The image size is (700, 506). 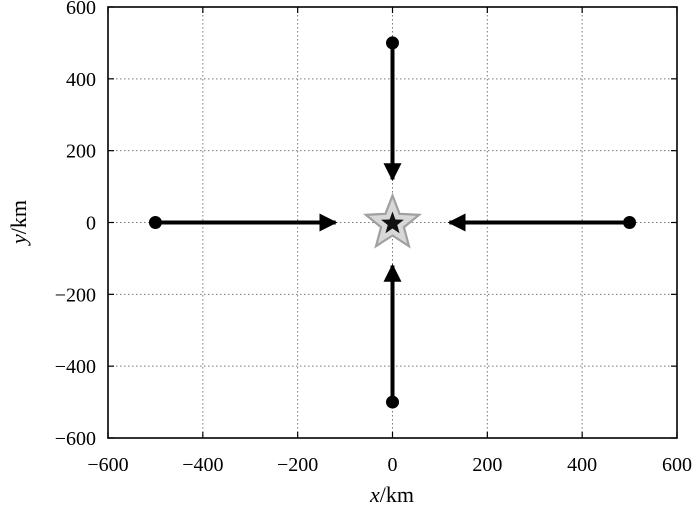 I want to click on y-tick-label: −400, so click(x=75, y=367).